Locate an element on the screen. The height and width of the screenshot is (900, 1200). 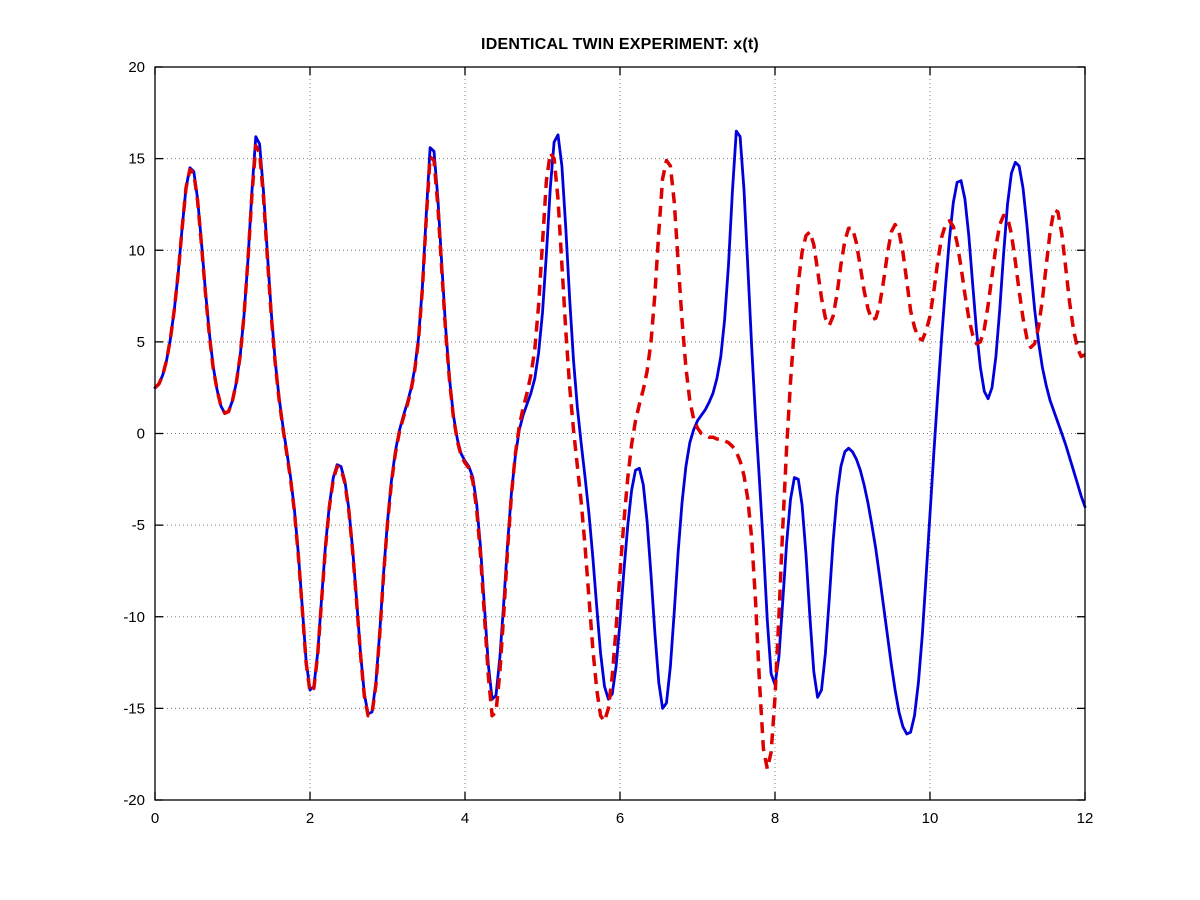
y-tick-label: 20 is located at coordinates (136, 67).